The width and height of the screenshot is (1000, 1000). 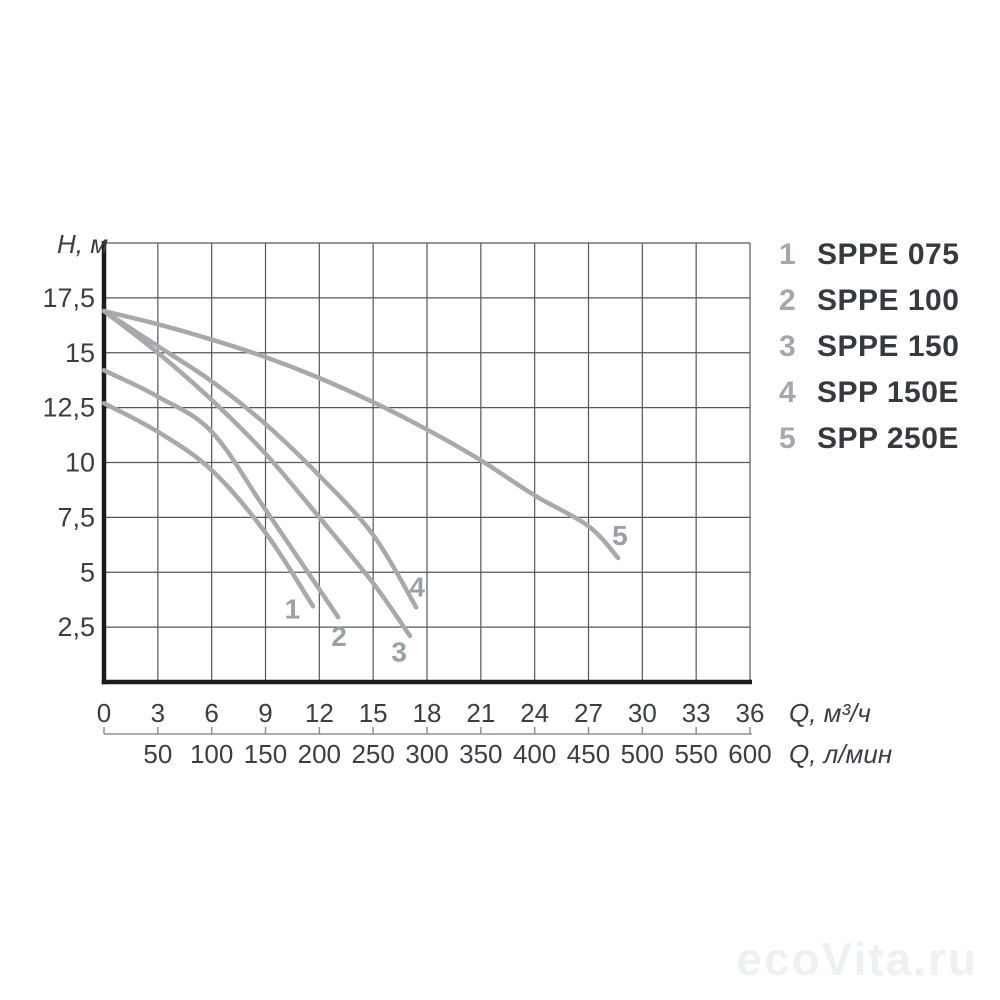 I want to click on legend-item: 3 SPPE 150, so click(x=869, y=347).